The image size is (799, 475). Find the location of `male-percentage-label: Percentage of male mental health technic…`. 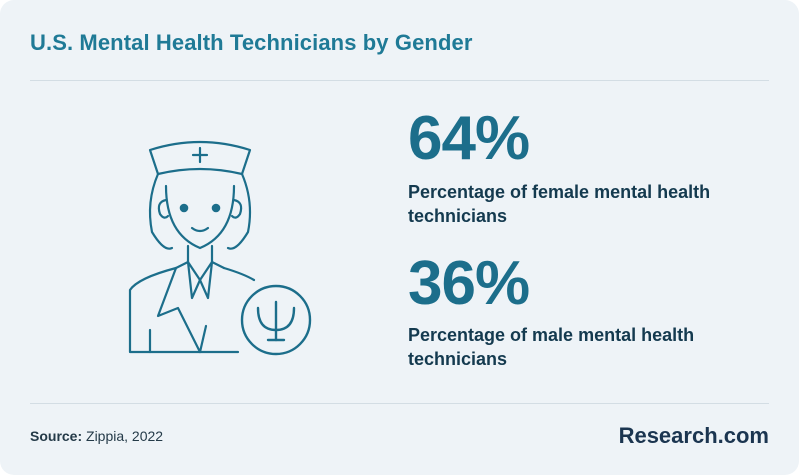

male-percentage-label: Percentage of male mental health technic… is located at coordinates (551, 347).